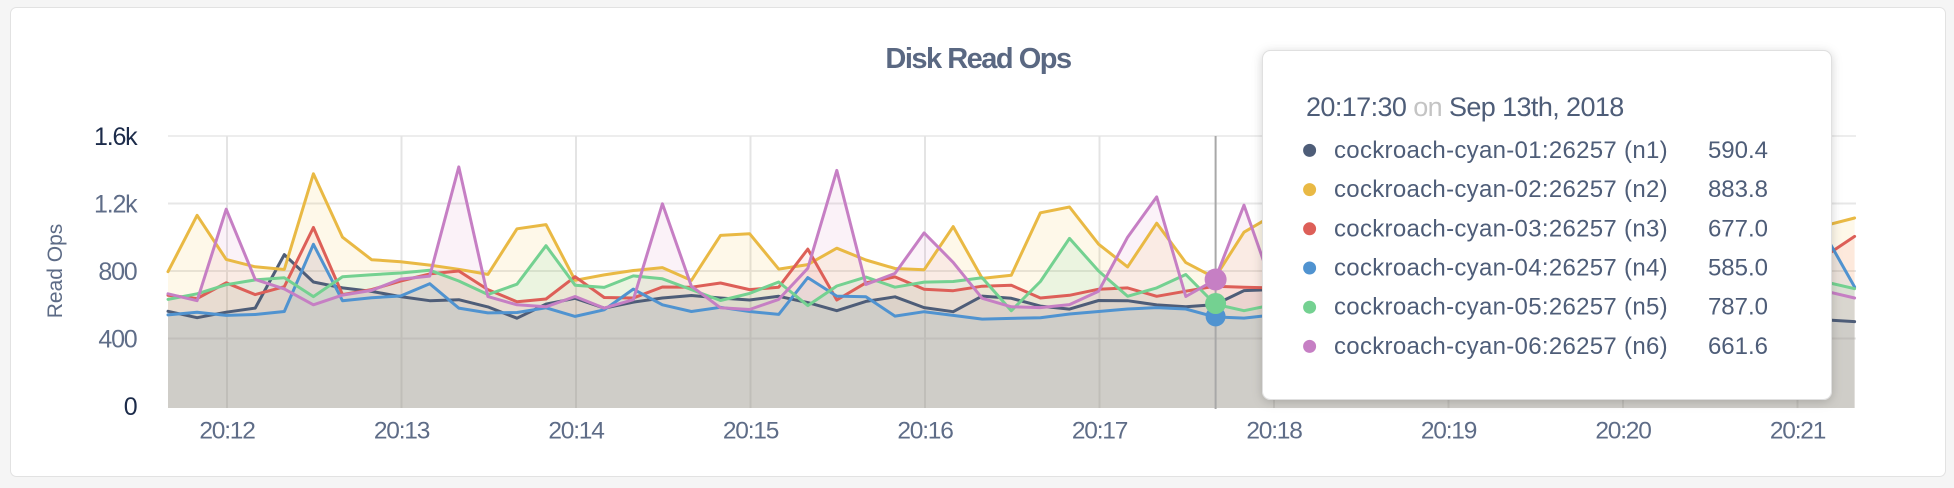 This screenshot has height=488, width=1954. What do you see at coordinates (751, 431) in the screenshot?
I see `svg-text: 20:15` at bounding box center [751, 431].